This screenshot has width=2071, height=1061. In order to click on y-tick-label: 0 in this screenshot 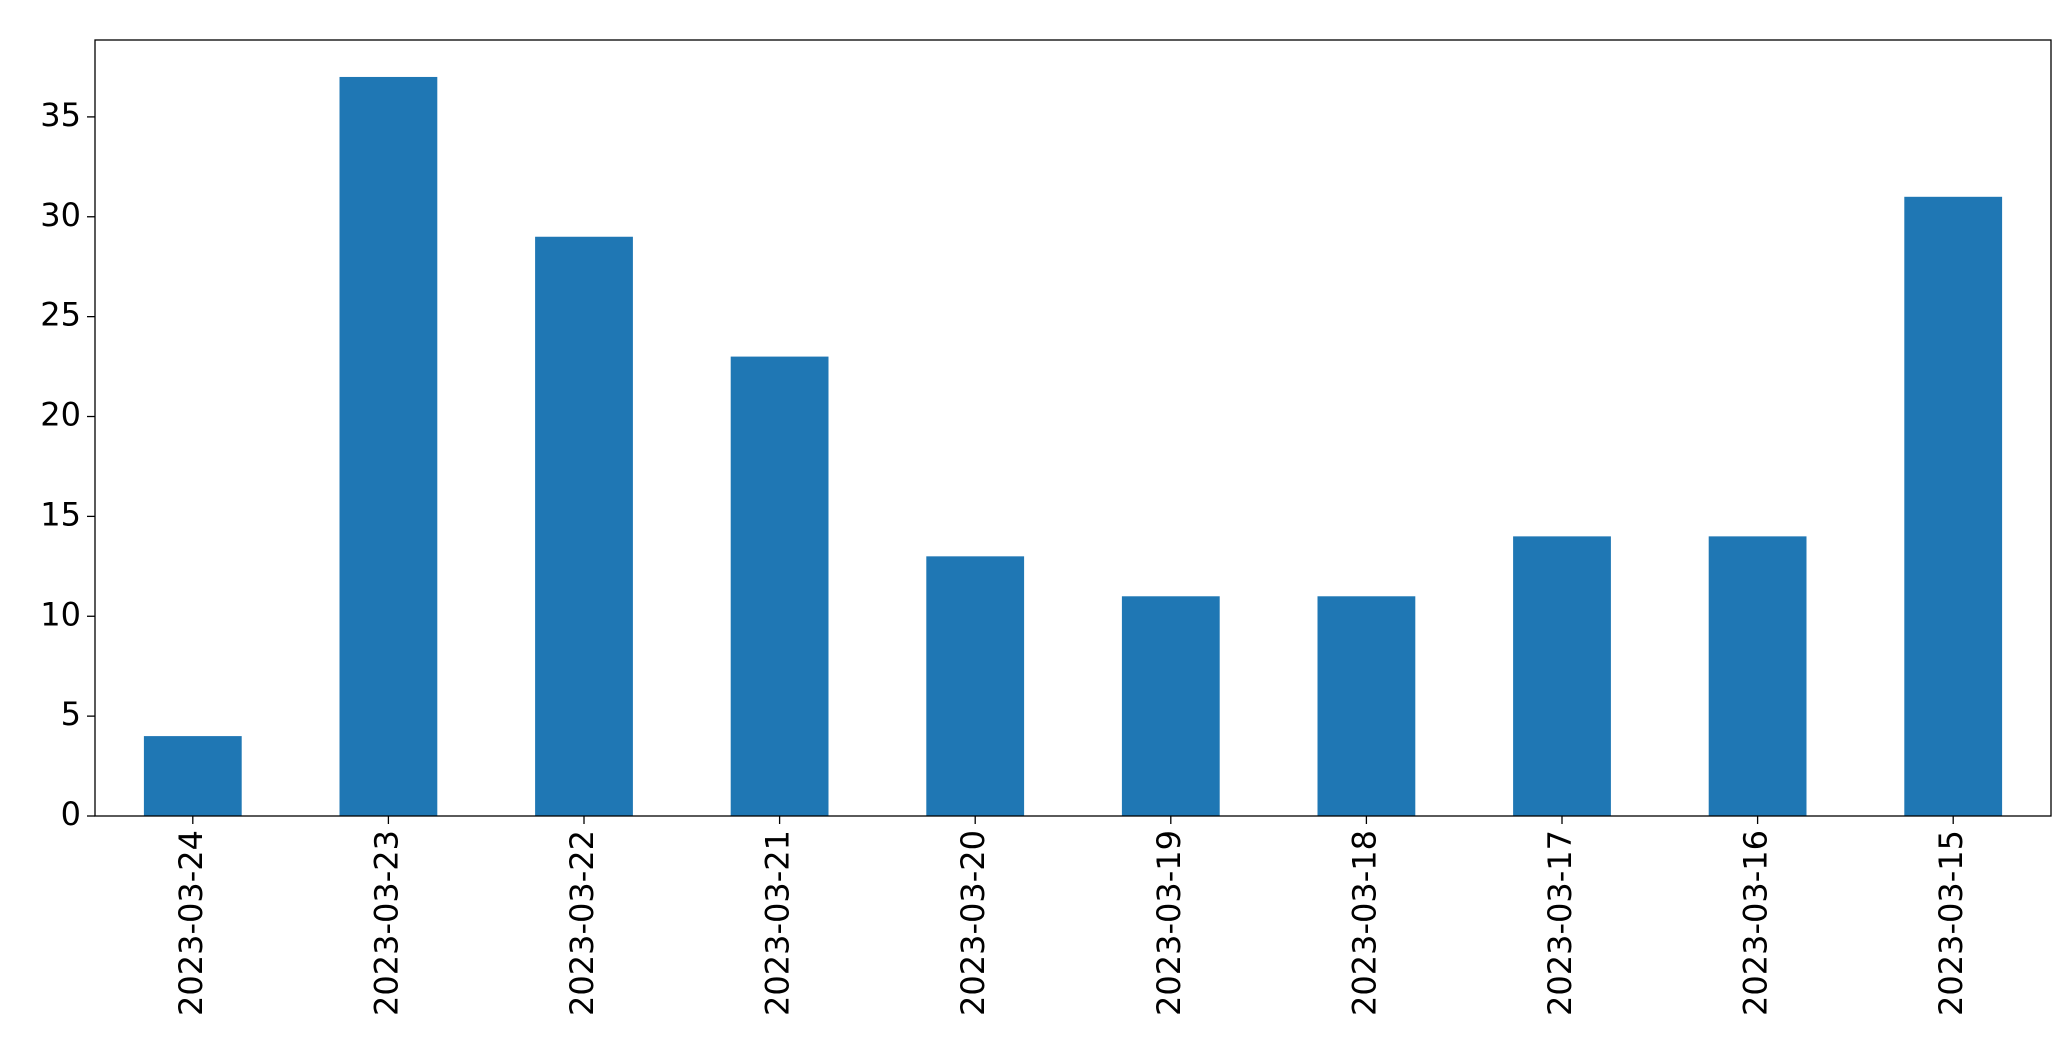, I will do `click(71, 814)`.